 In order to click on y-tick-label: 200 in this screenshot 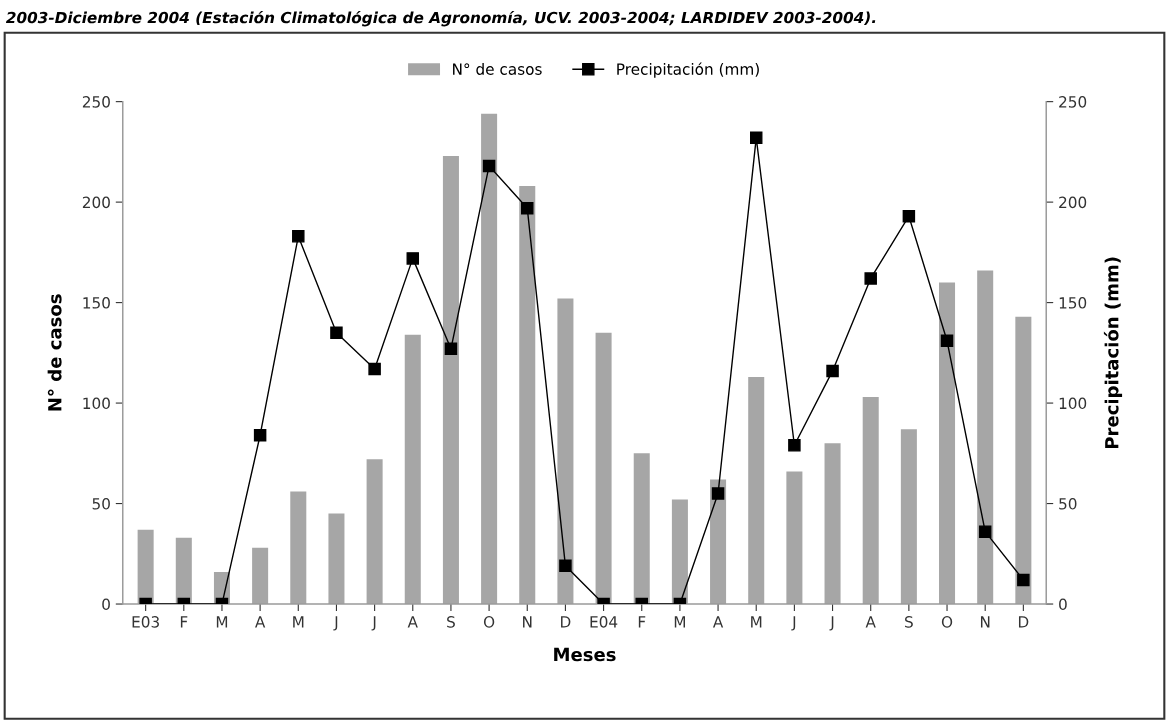, I will do `click(96, 202)`.